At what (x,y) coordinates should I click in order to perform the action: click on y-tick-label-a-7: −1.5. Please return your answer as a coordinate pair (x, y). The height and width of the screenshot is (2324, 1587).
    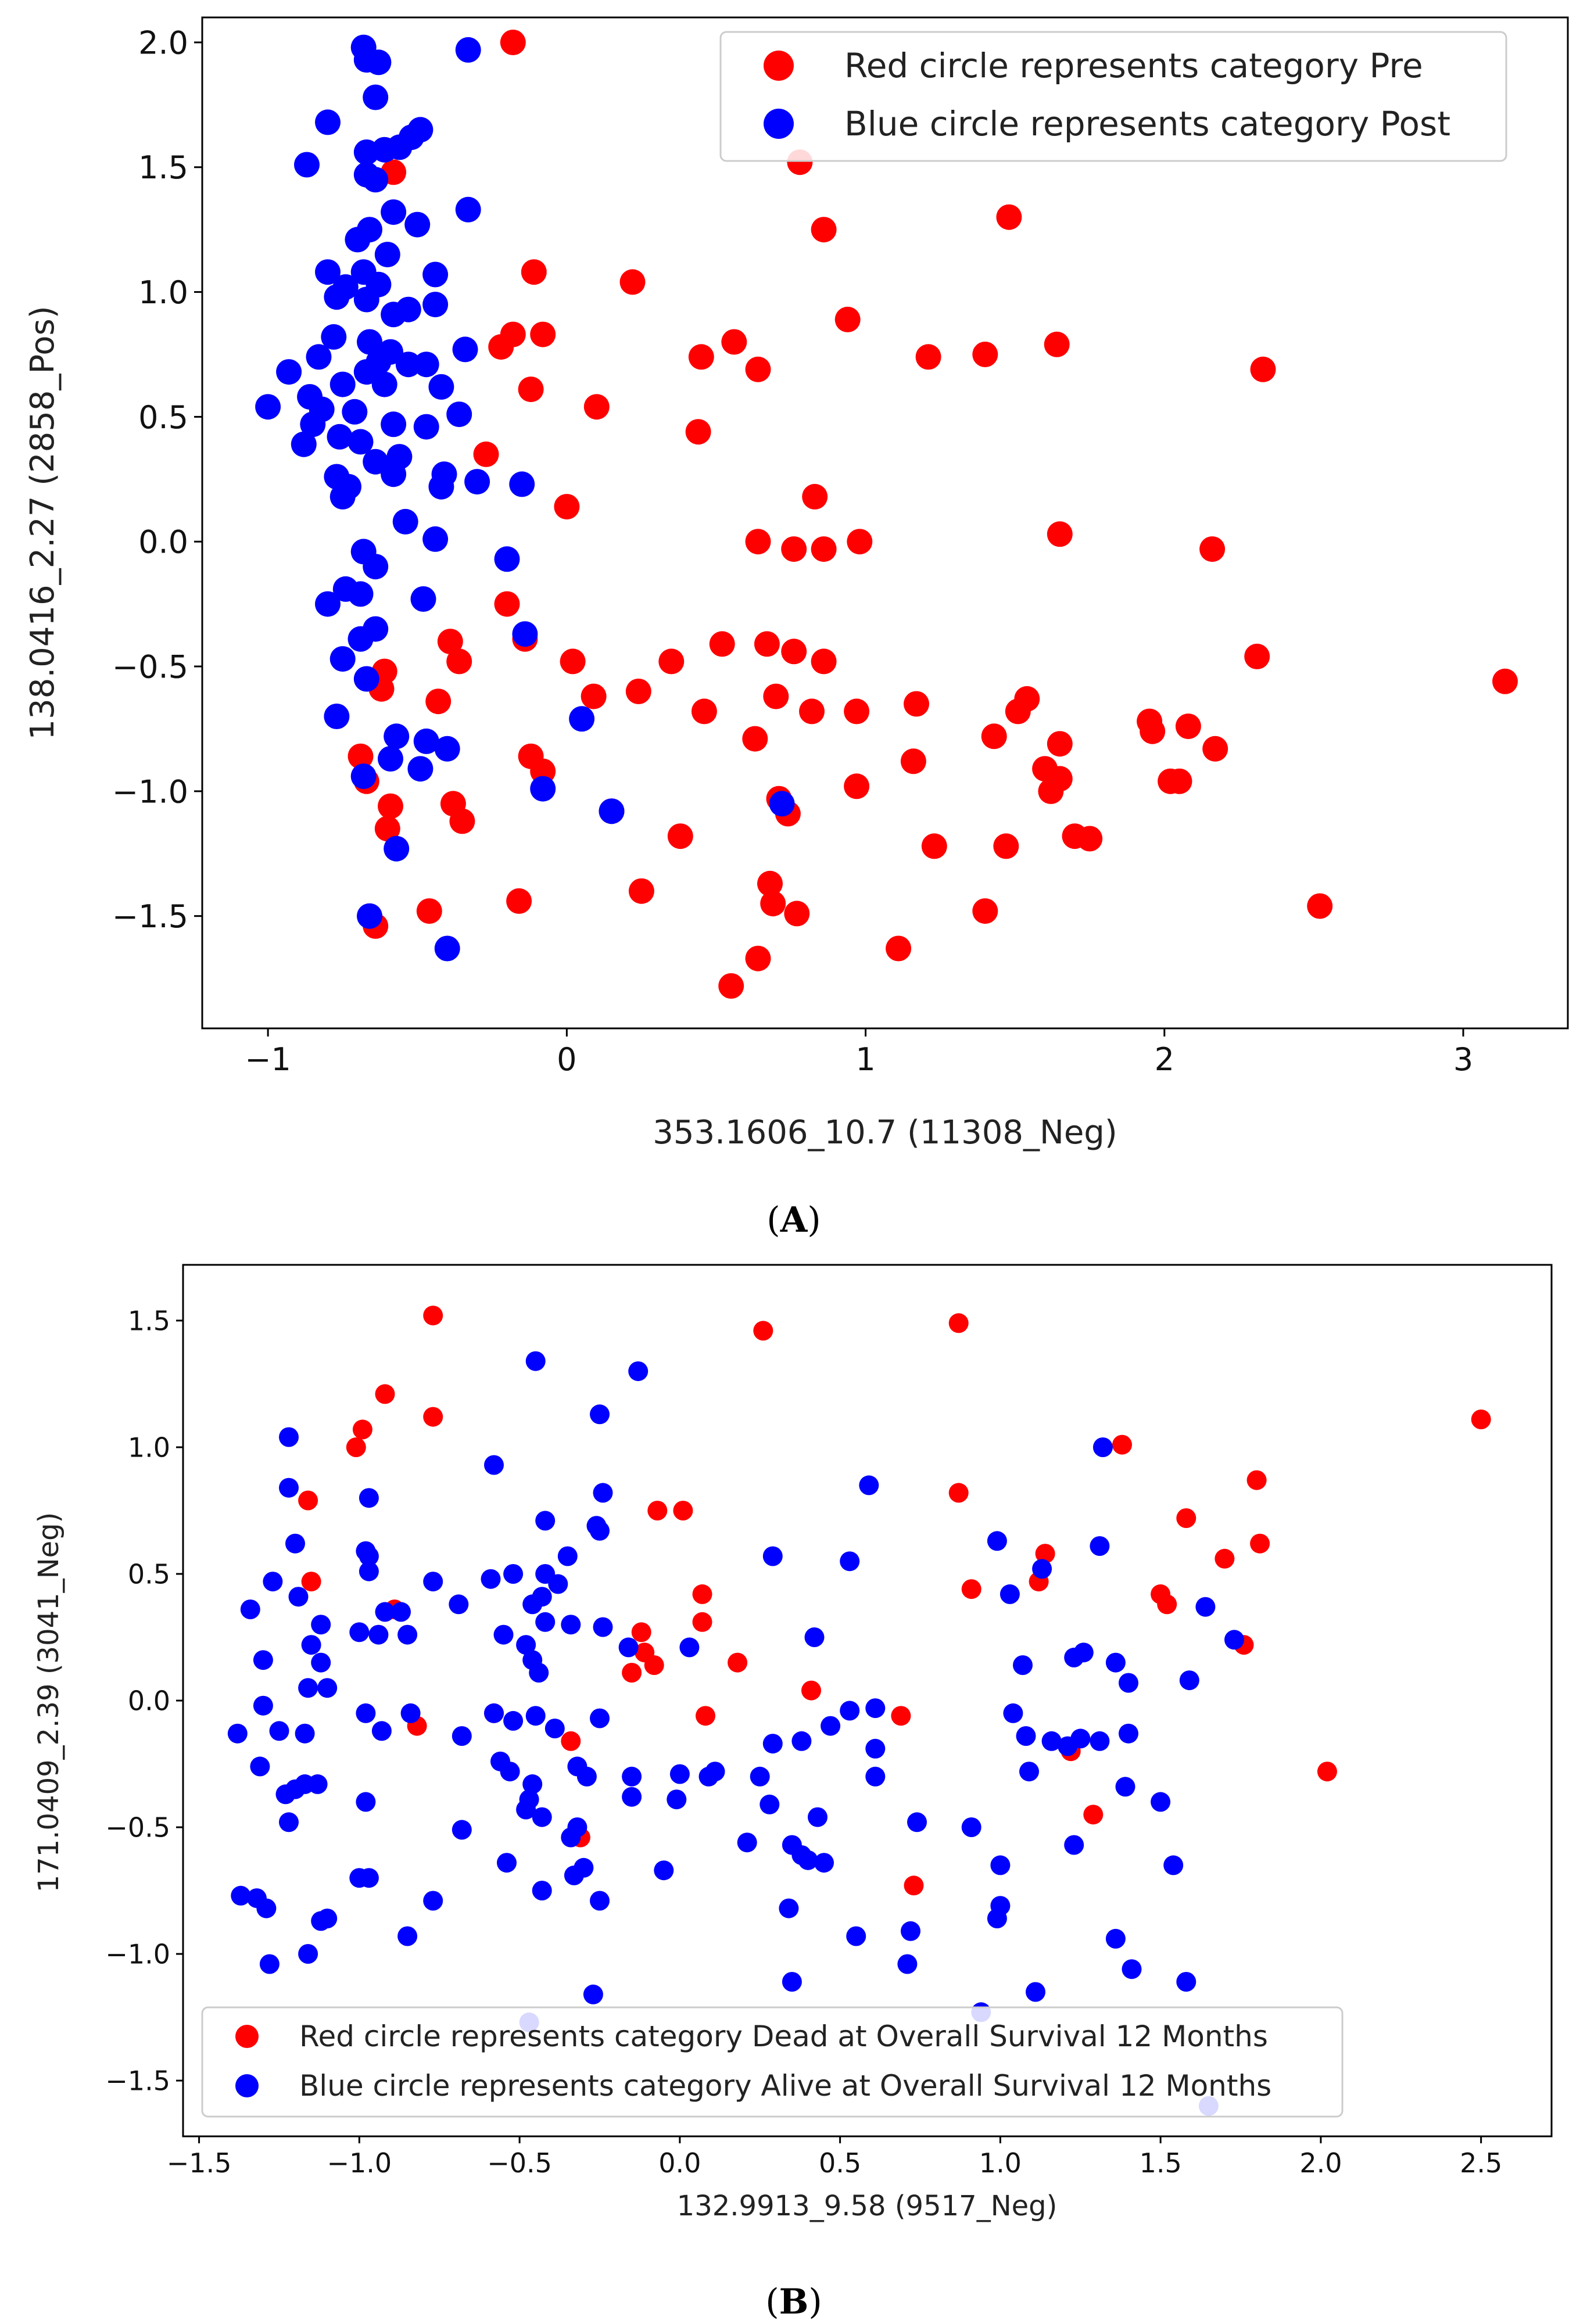
    Looking at the image, I should click on (150, 916).